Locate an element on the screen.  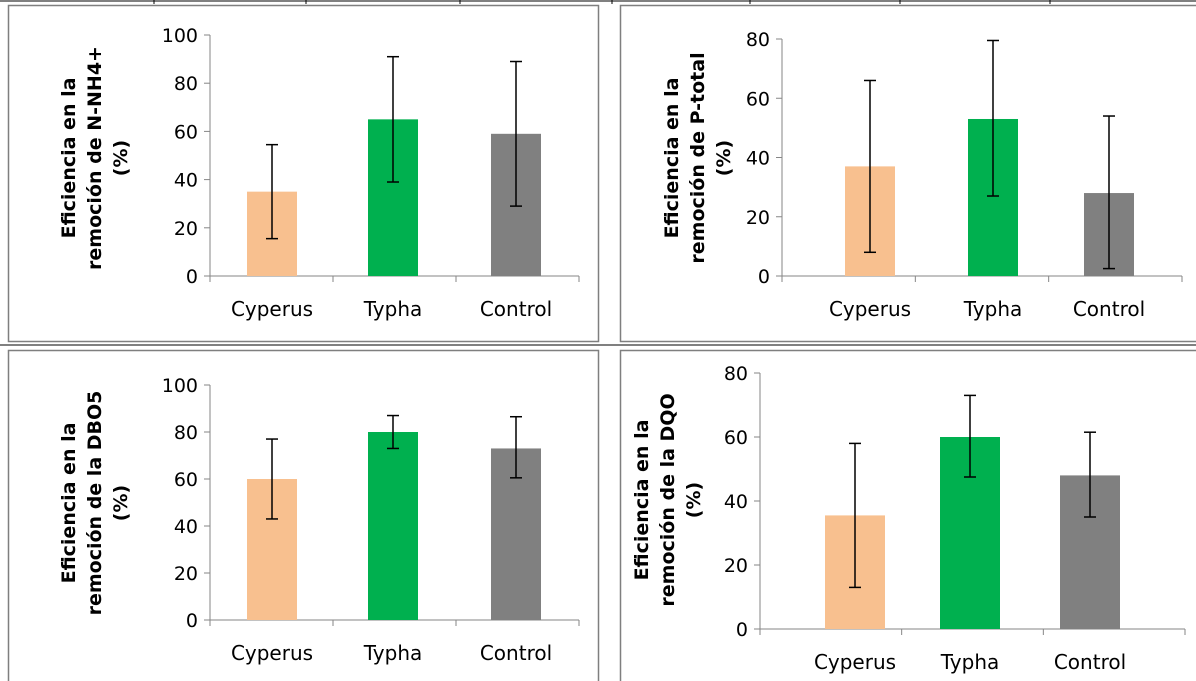
y-axis-label-line: remoción de P-total is located at coordinates (698, 157).